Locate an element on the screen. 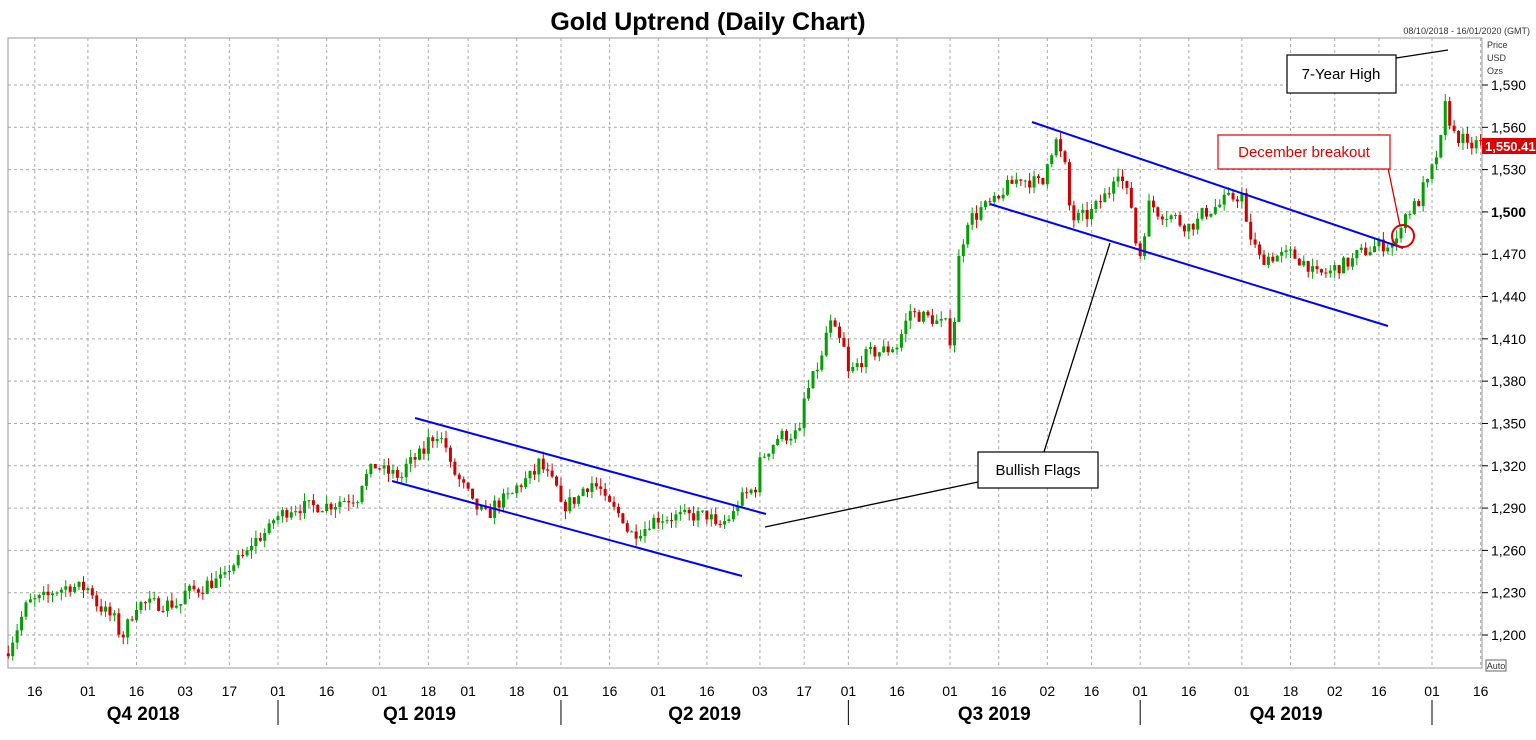  y-tick-label: 1,440 is located at coordinates (1508, 297).